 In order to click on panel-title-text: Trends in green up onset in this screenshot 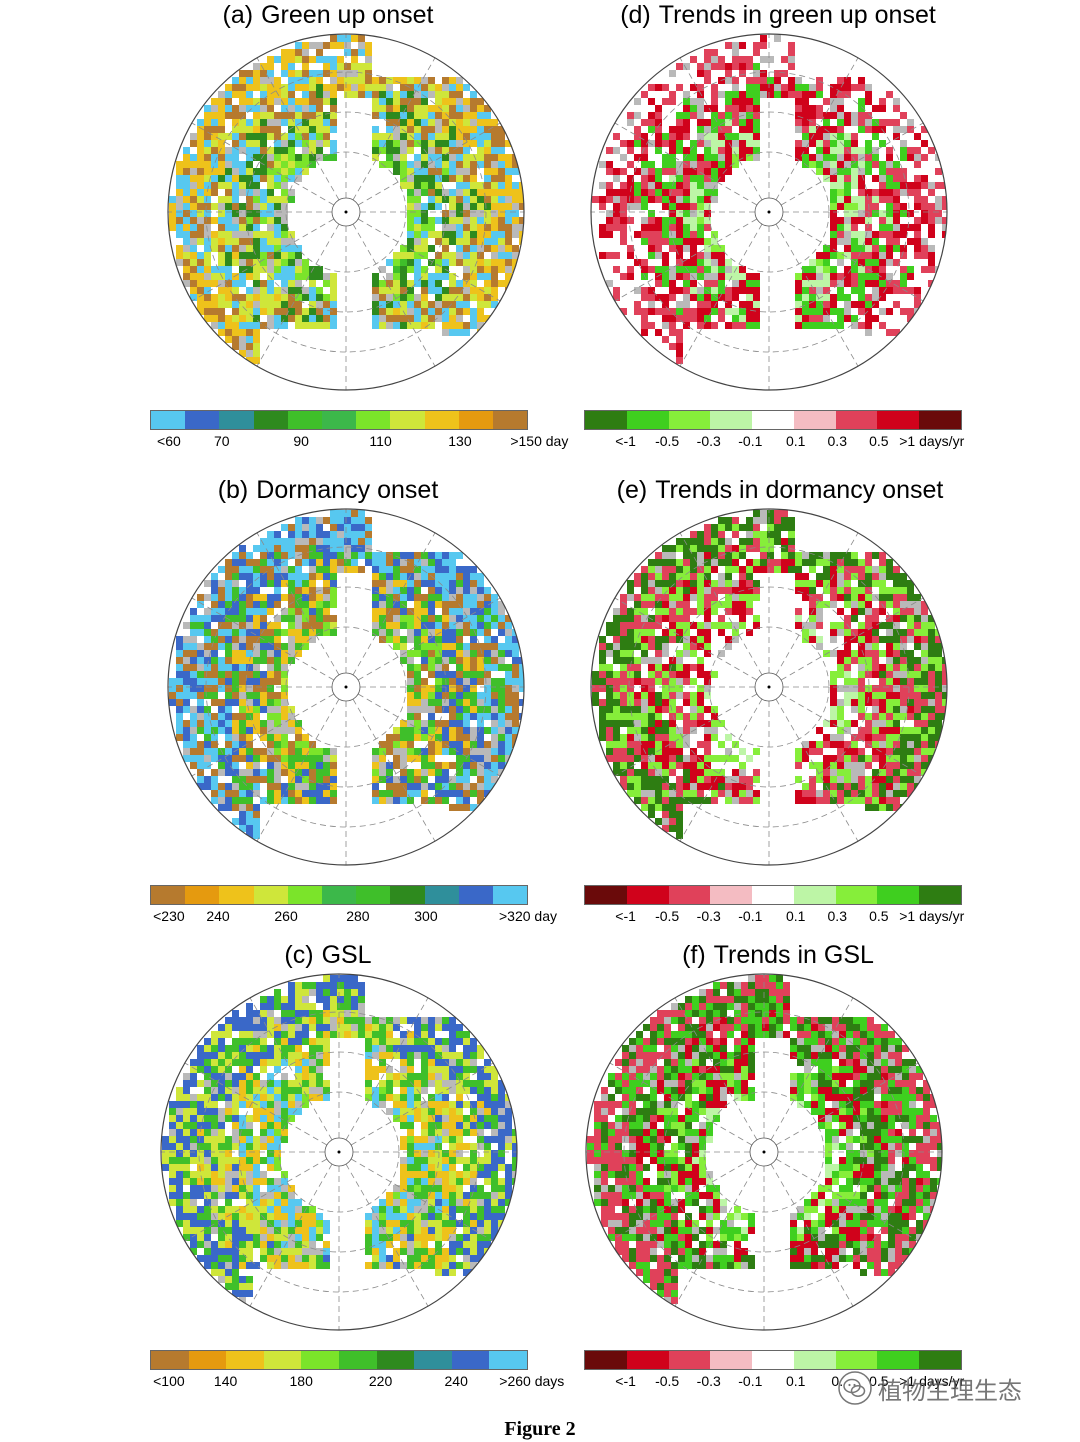, I will do `click(797, 15)`.